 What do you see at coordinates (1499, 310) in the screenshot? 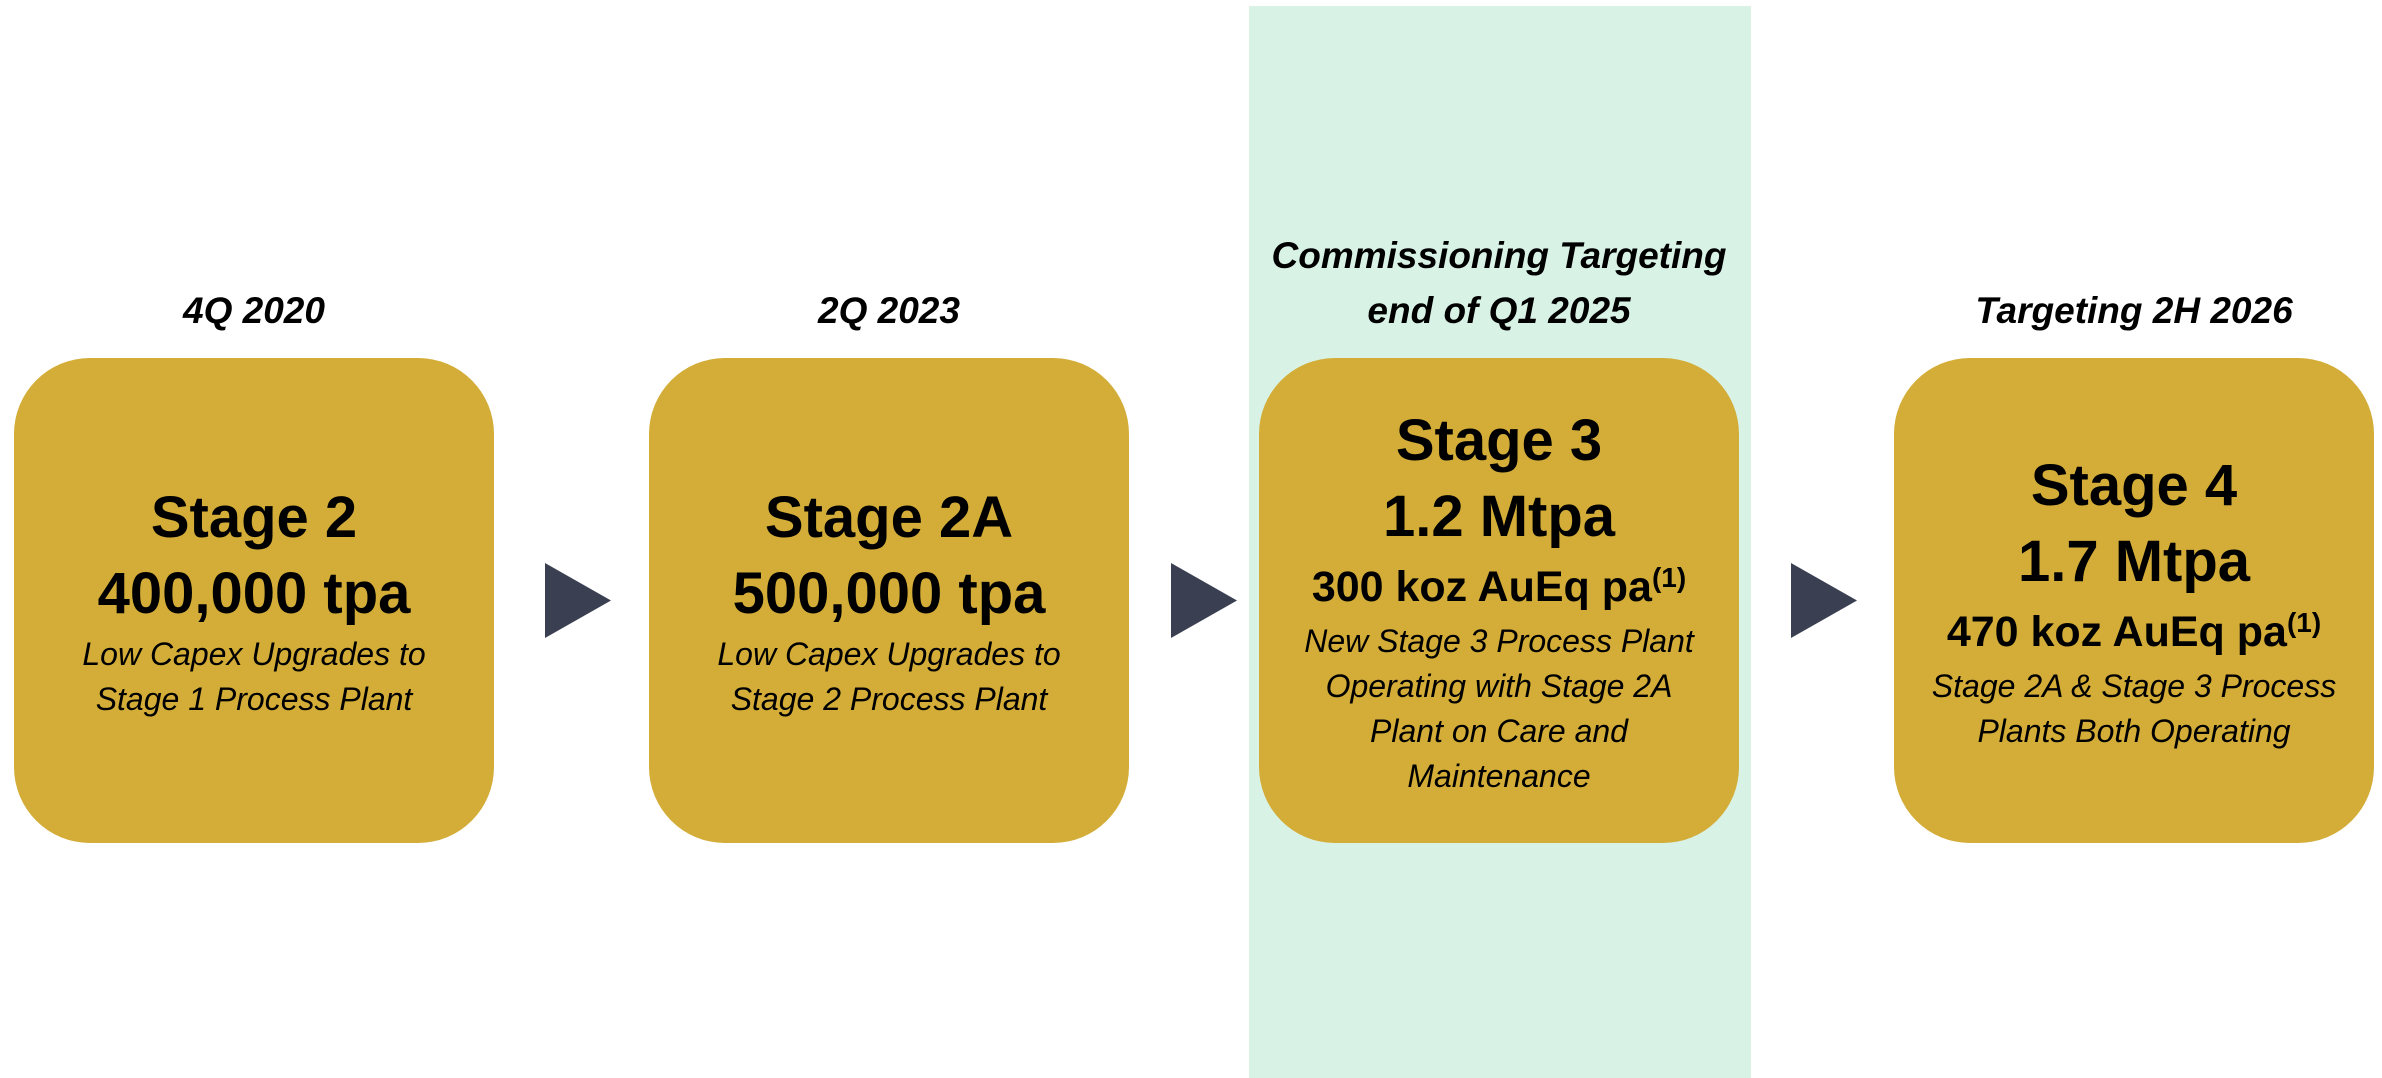
I see `date-line: end of Q1 2025` at bounding box center [1499, 310].